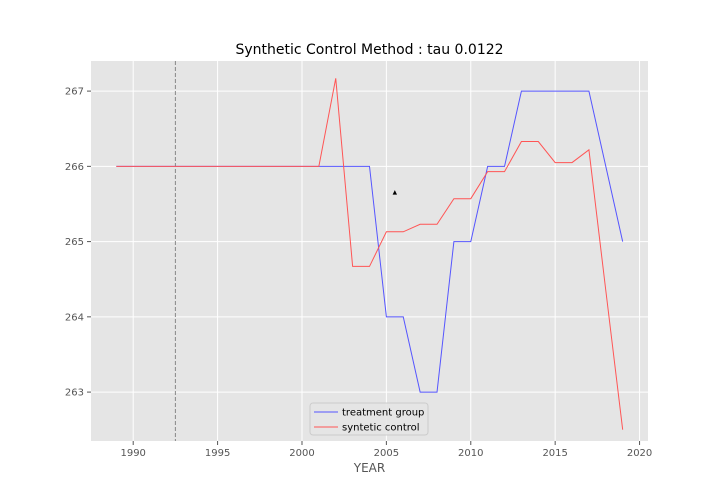  I want to click on x-tick-label: 2005, so click(386, 453).